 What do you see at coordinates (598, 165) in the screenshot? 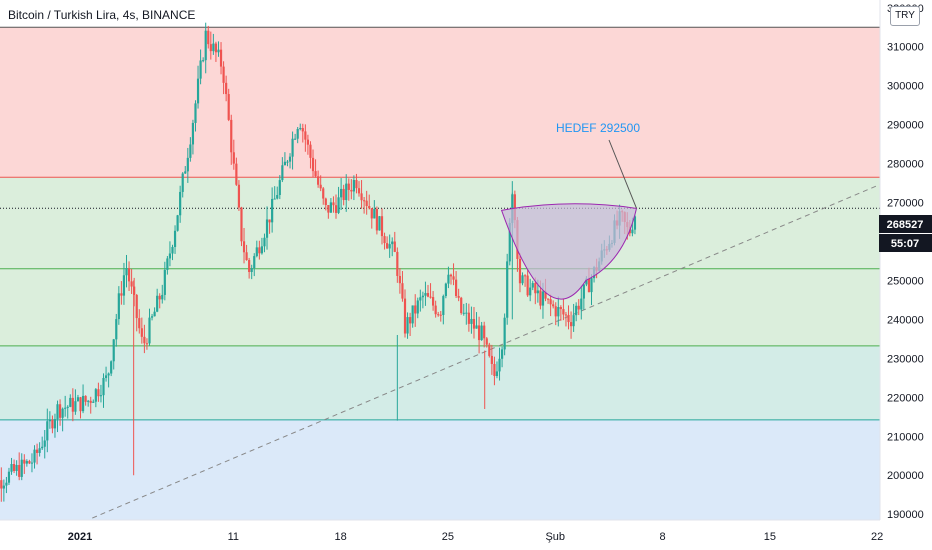
I see `annotation-group: HEDEF 292500` at bounding box center [598, 165].